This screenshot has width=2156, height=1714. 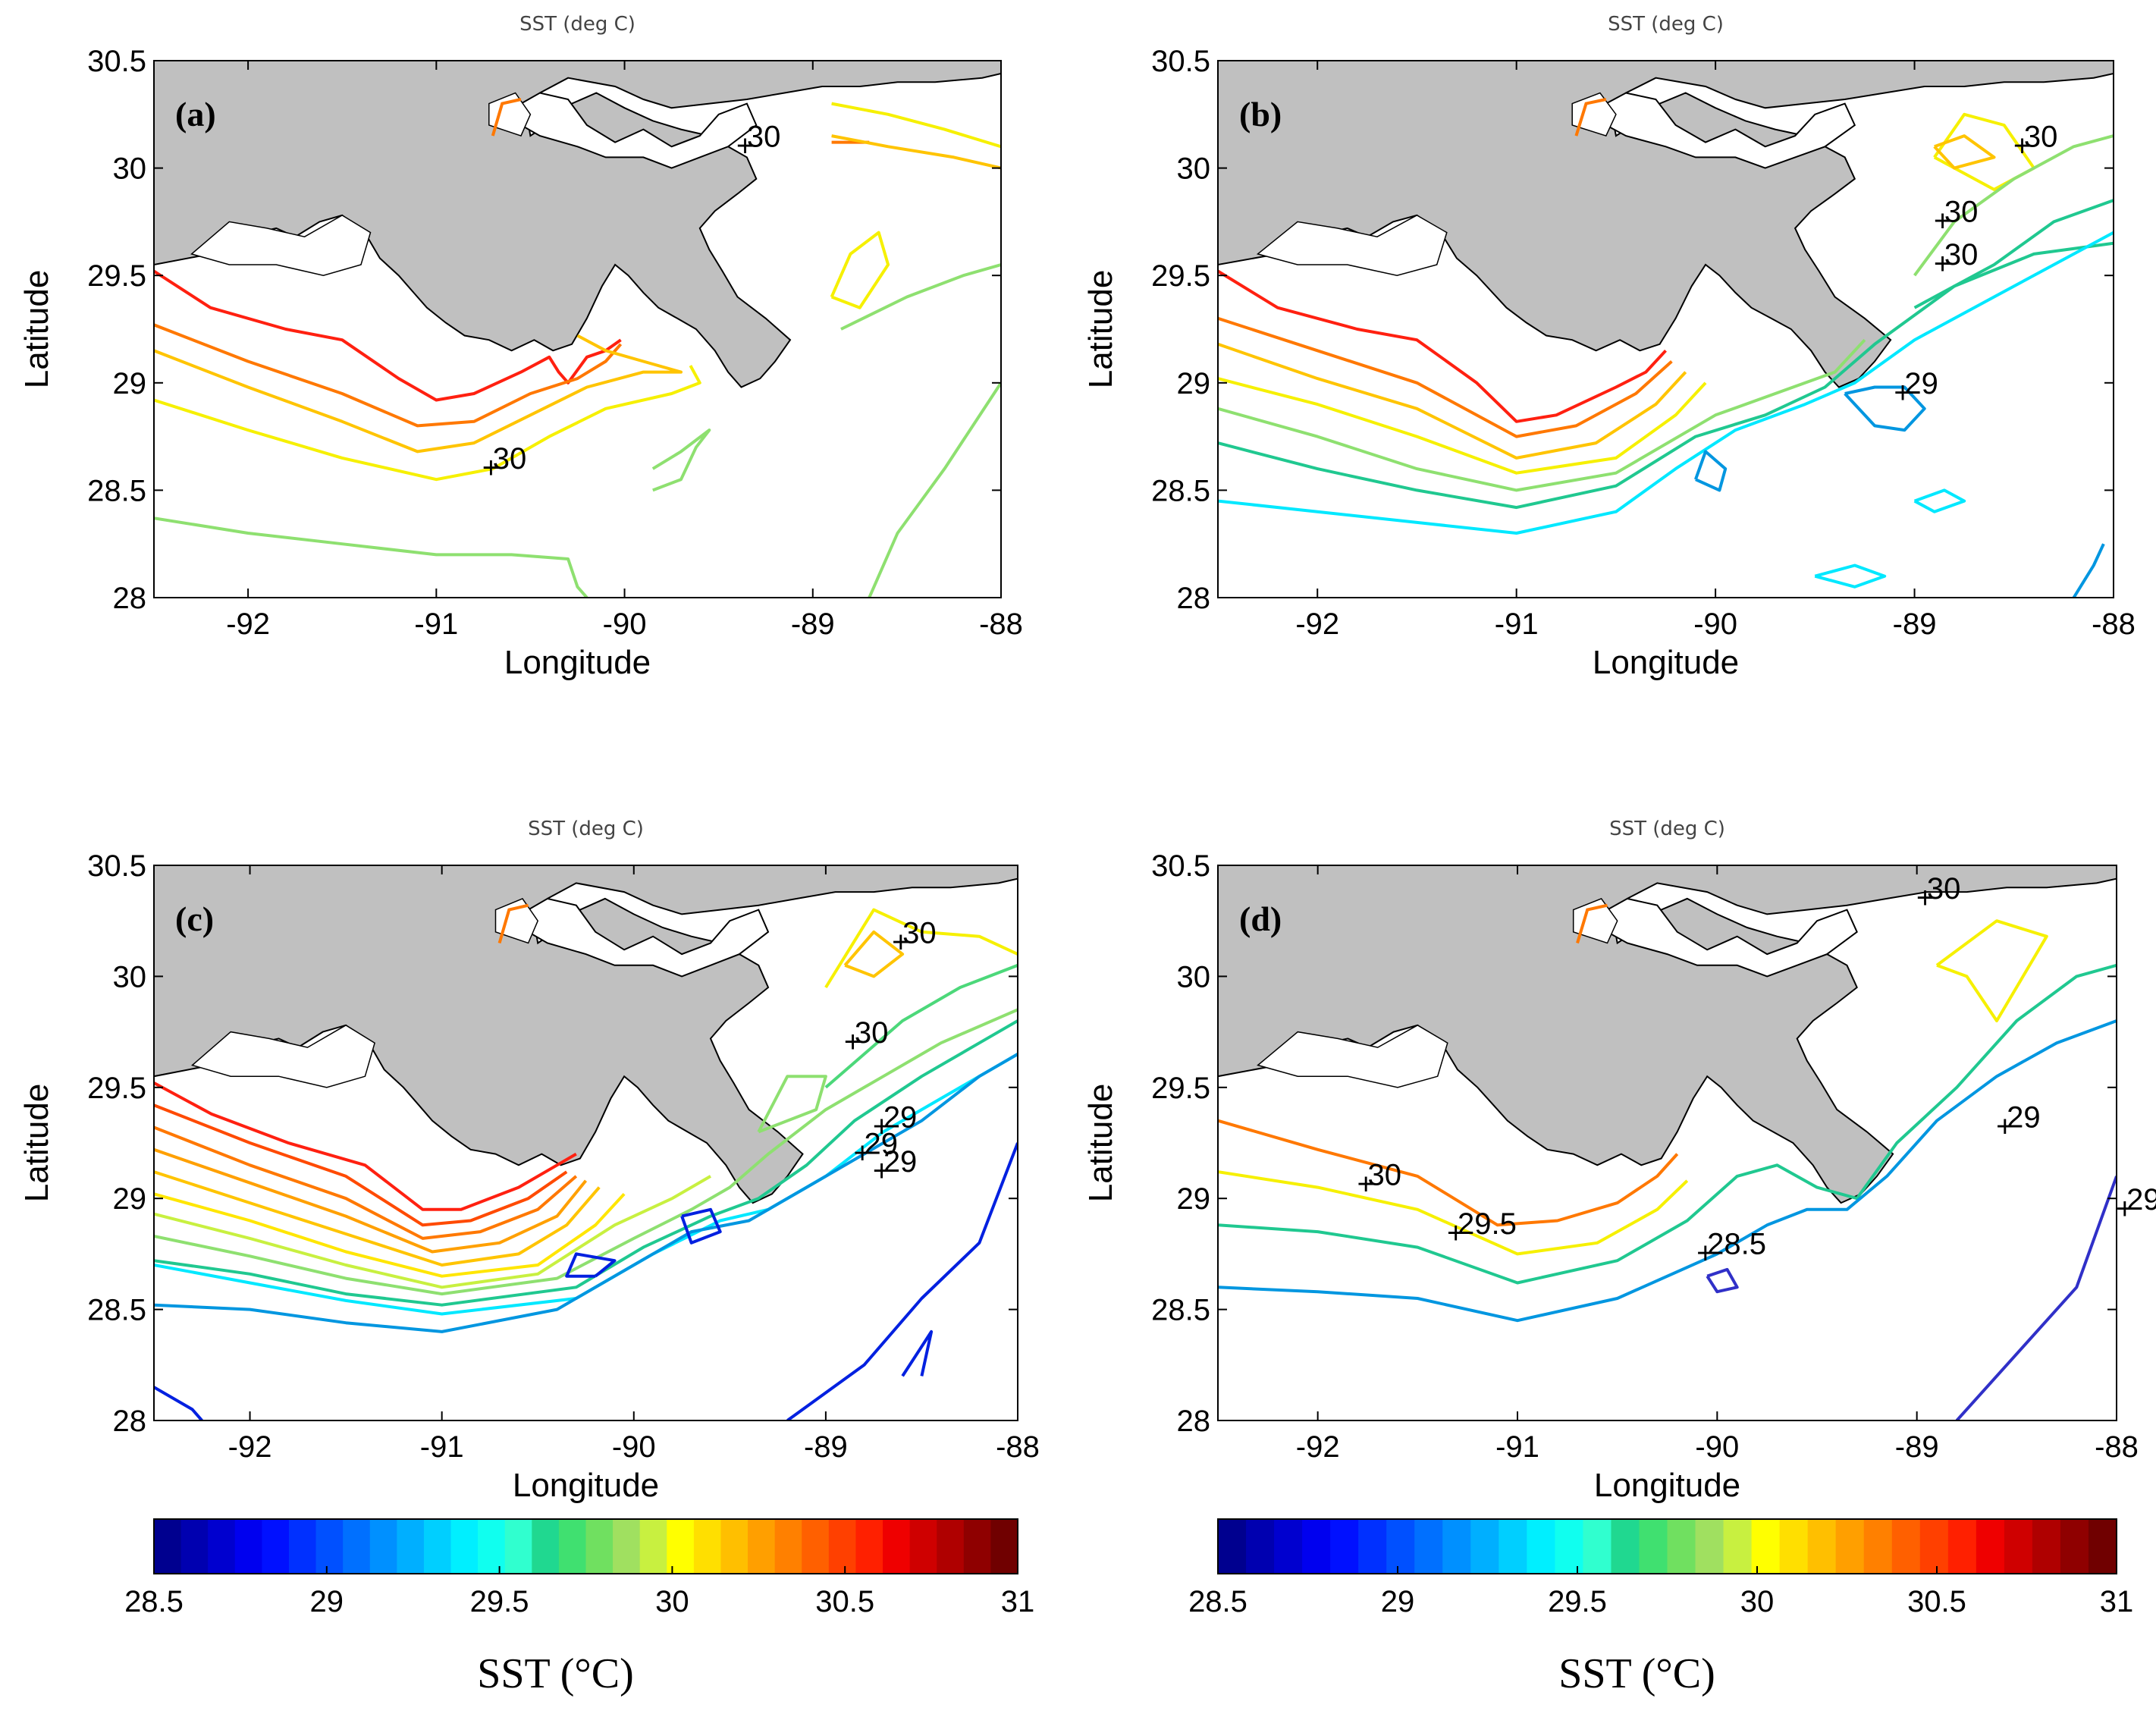 I want to click on lake, so click(x=629, y=130).